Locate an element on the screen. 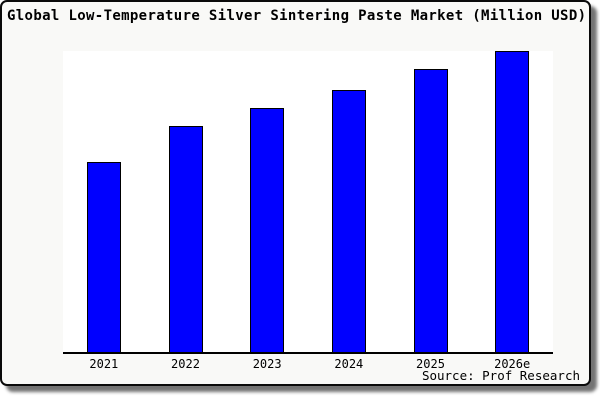 This screenshot has width=600, height=400. x-tick-label-2025: 2025 is located at coordinates (430, 364).